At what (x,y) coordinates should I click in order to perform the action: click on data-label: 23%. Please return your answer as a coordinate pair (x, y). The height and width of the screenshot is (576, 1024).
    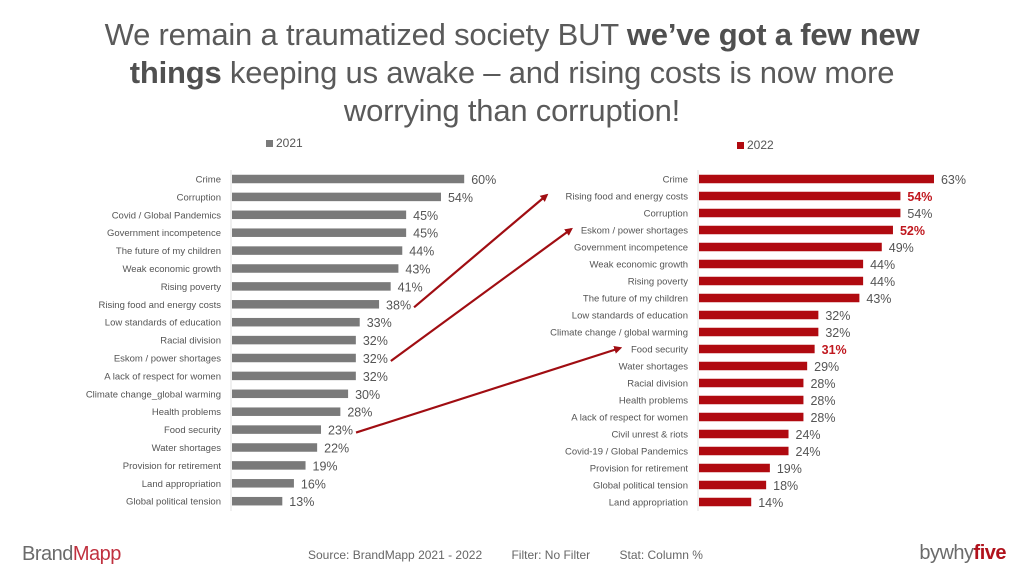
    Looking at the image, I should click on (340, 431).